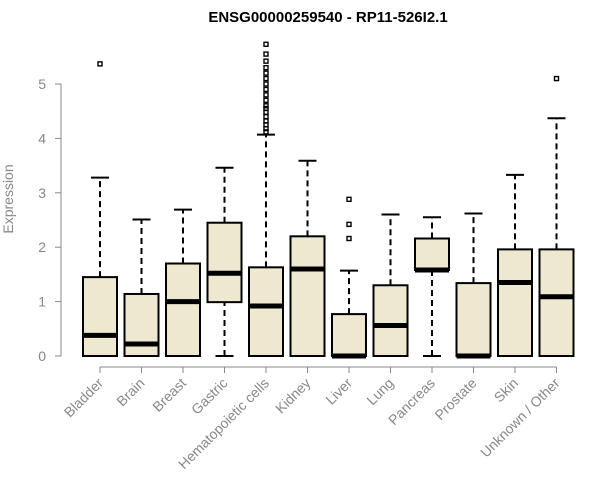  I want to click on x-tick-label: Bladder, so click(84, 398).